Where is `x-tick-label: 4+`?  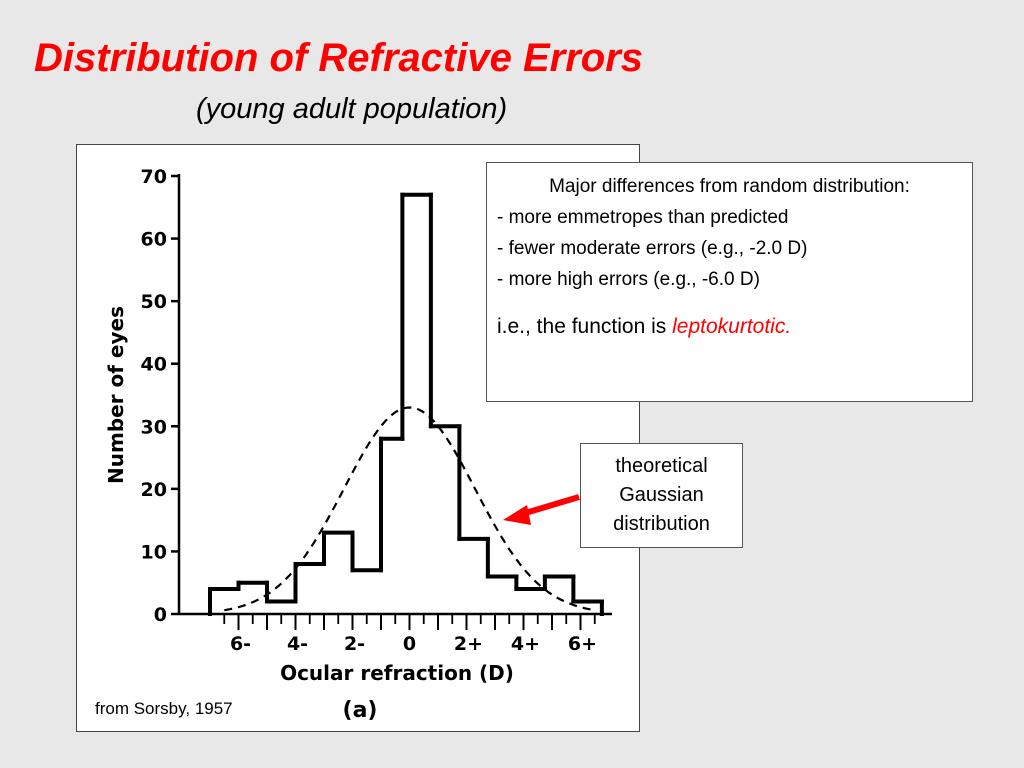
x-tick-label: 4+ is located at coordinates (525, 644).